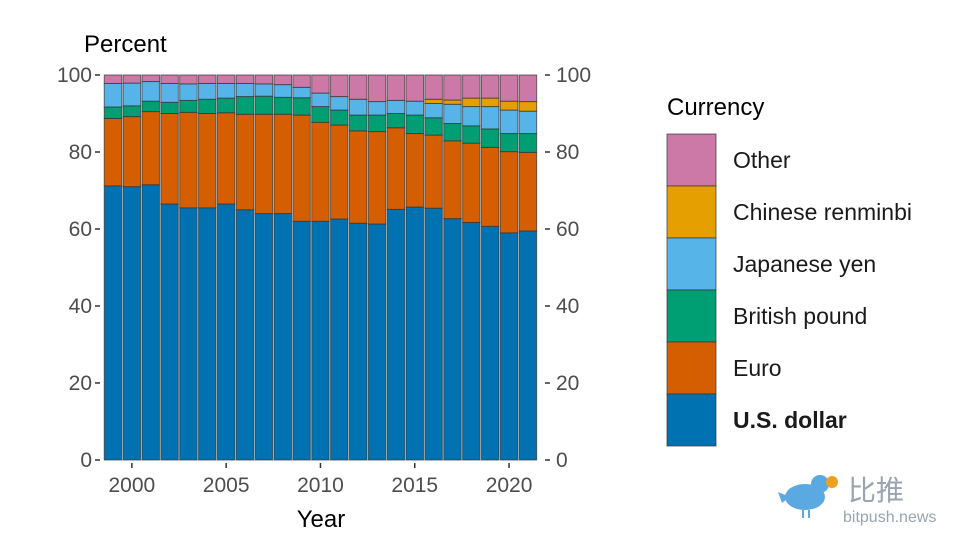 The height and width of the screenshot is (548, 974). I want to click on legend-swatch-u-s-dollar, so click(691, 420).